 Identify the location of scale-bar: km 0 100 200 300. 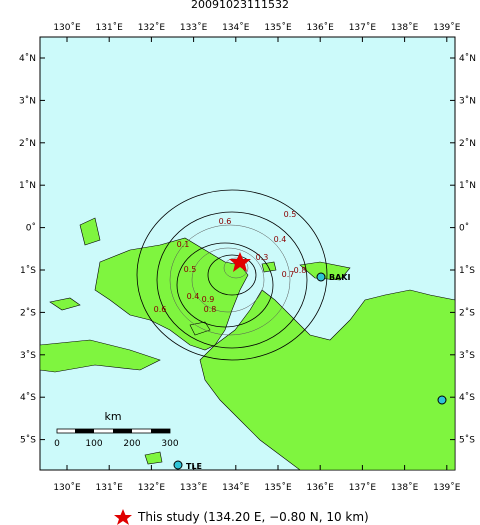
(116, 429).